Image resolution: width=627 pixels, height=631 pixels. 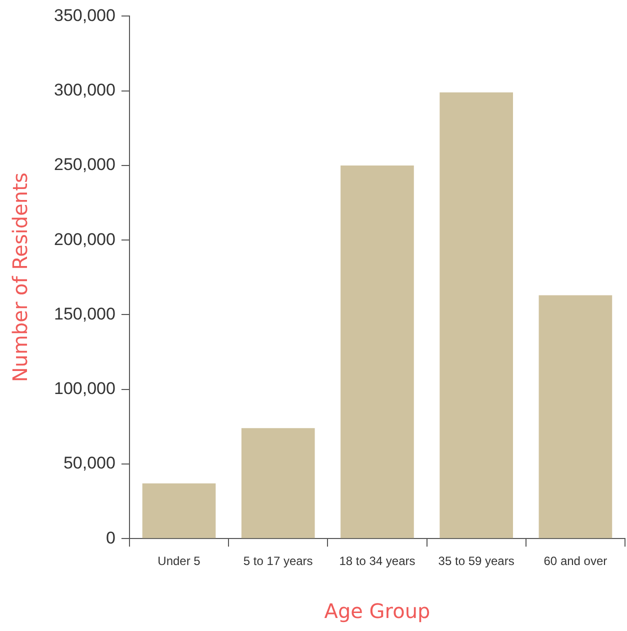 I want to click on x-tick-label: 18 to 34 years, so click(x=377, y=561).